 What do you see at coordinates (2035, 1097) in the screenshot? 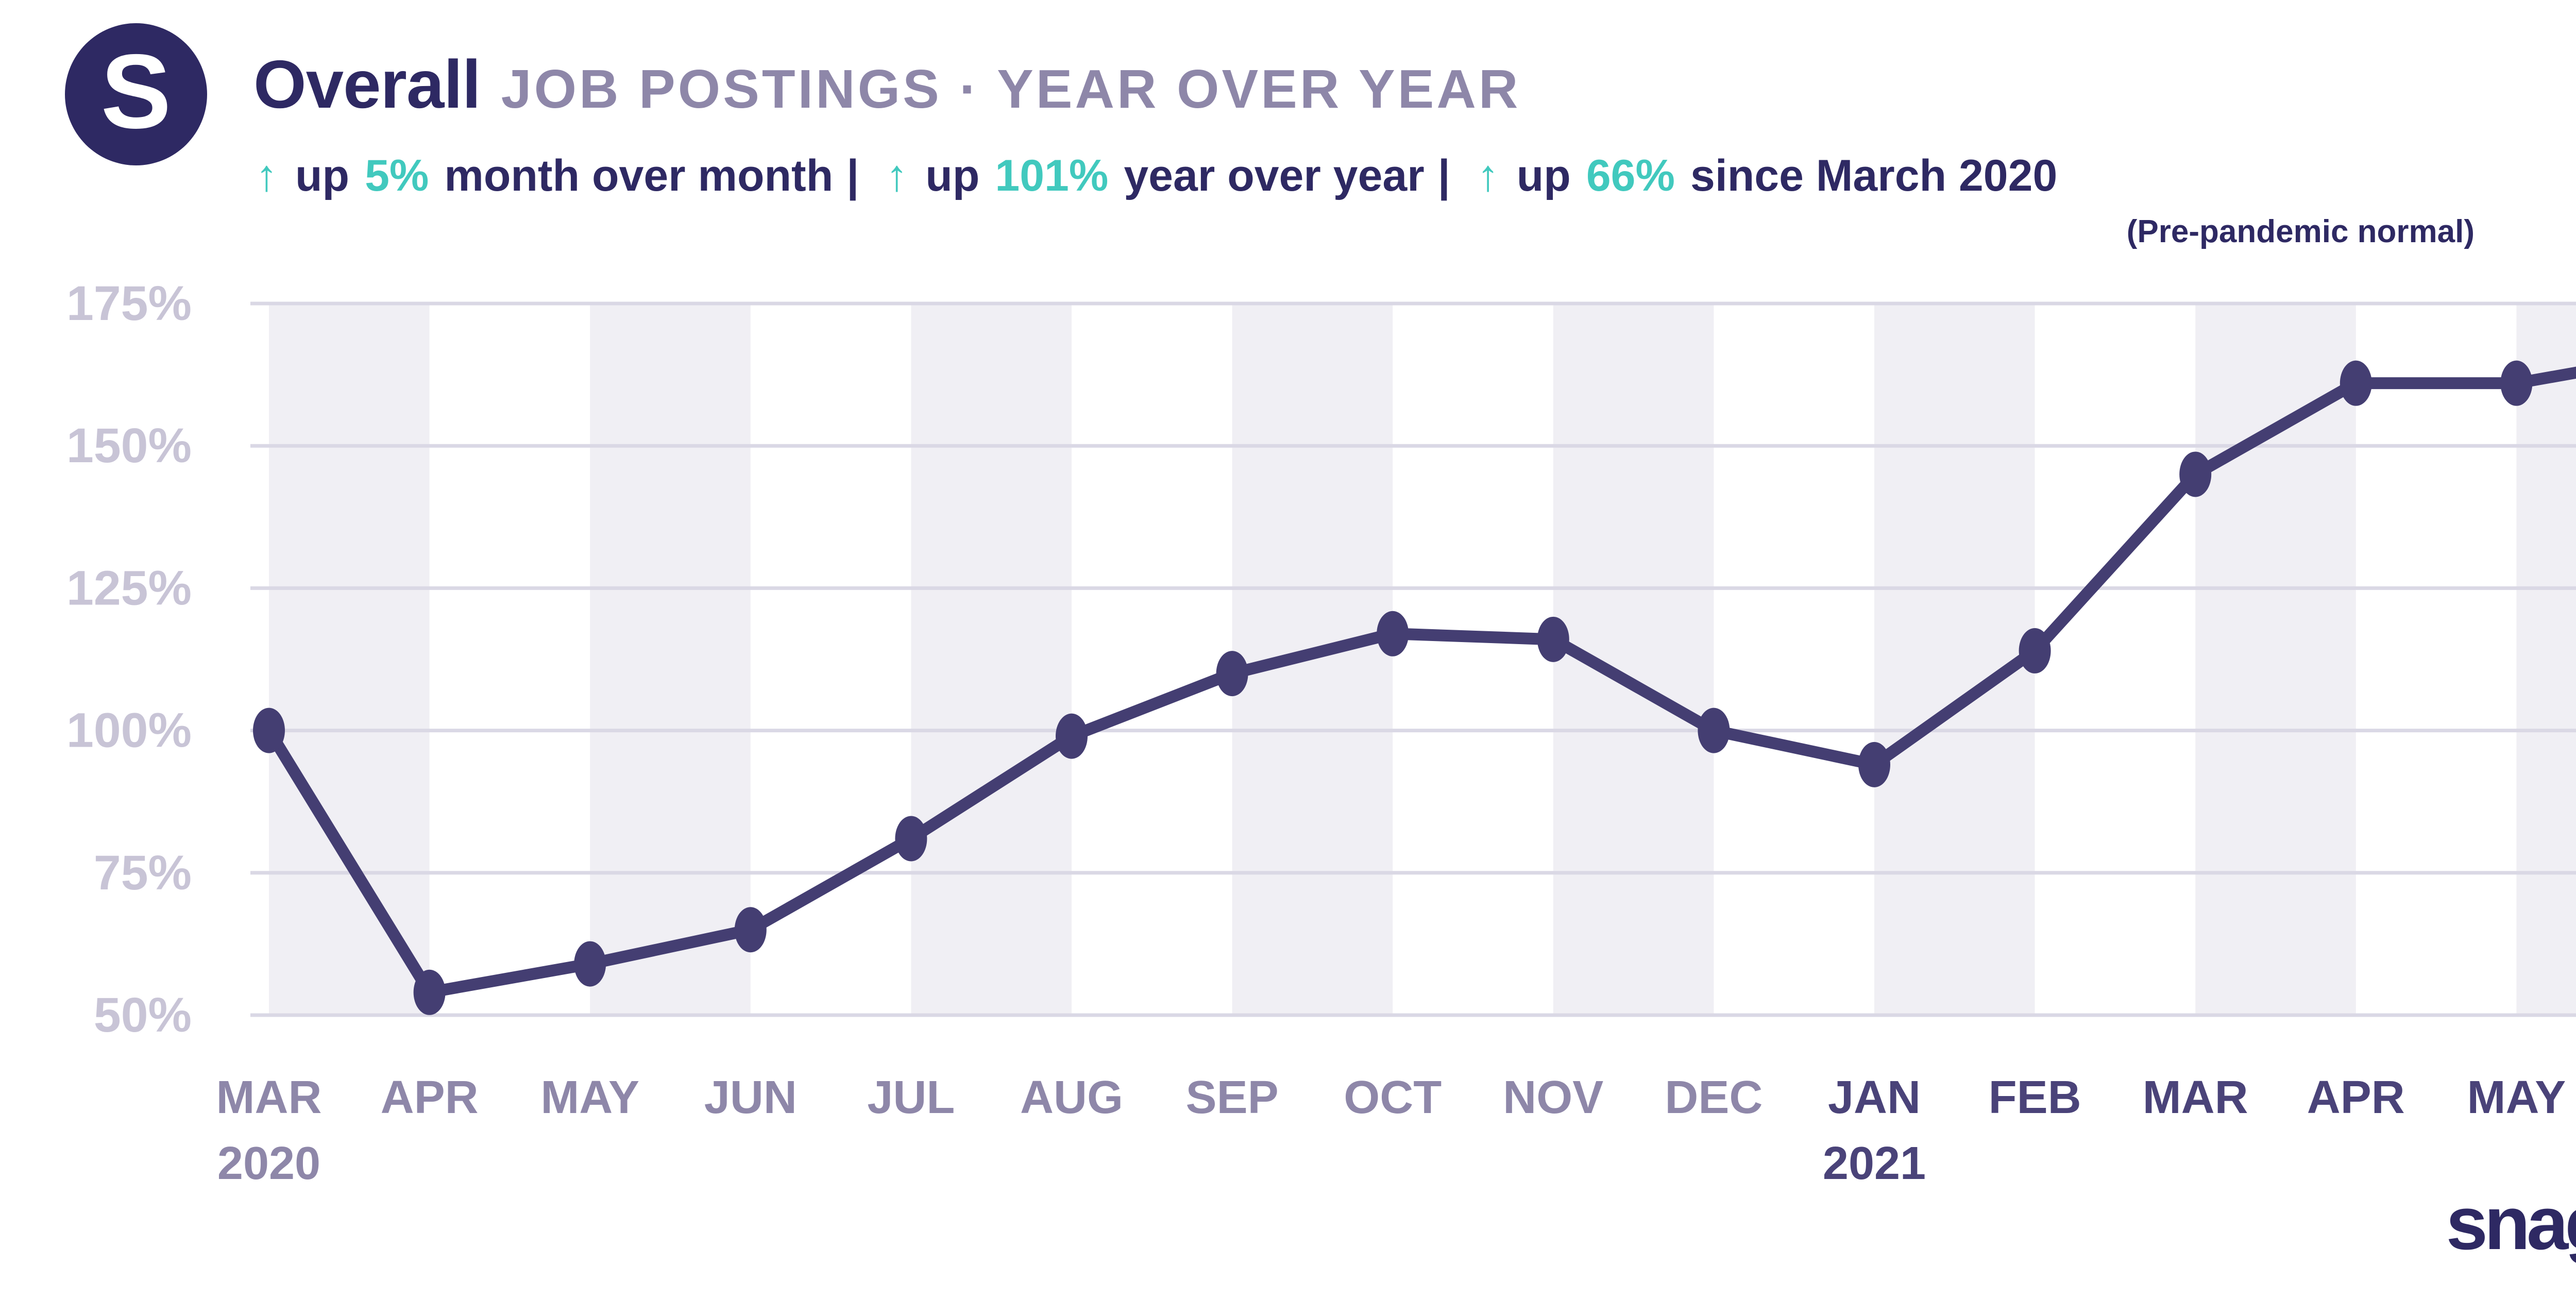
I see `x-axis-label: FEB` at bounding box center [2035, 1097].